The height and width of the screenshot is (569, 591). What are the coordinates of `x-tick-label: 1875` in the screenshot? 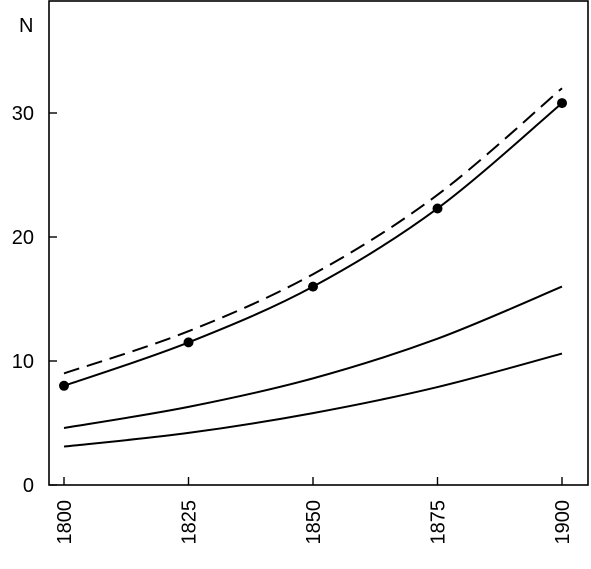 It's located at (439, 522).